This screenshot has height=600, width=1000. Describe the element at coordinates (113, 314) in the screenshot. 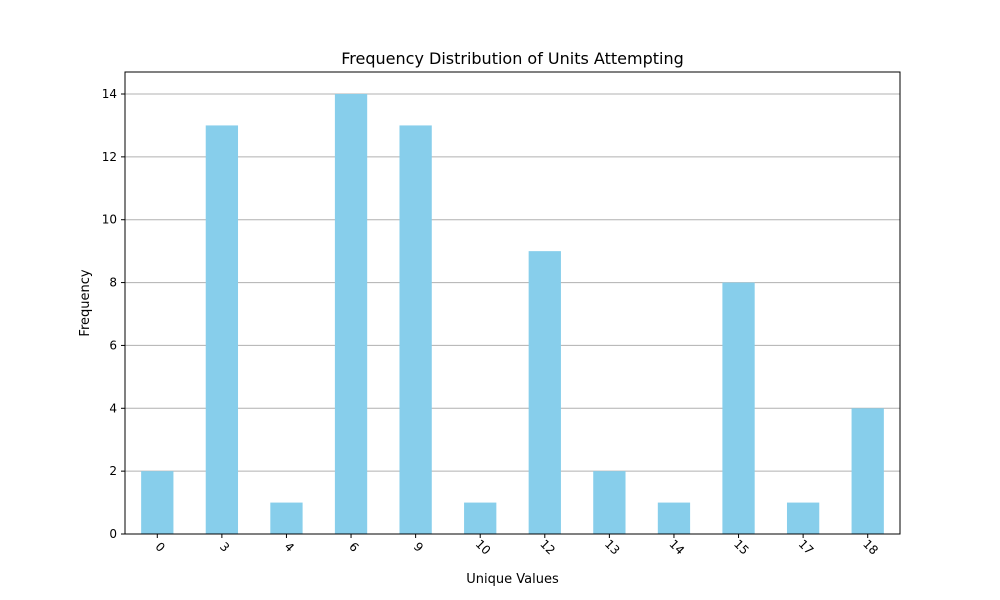

I see `y-axis-ticks: 0 2 4 6 8 10 12 14` at that location.